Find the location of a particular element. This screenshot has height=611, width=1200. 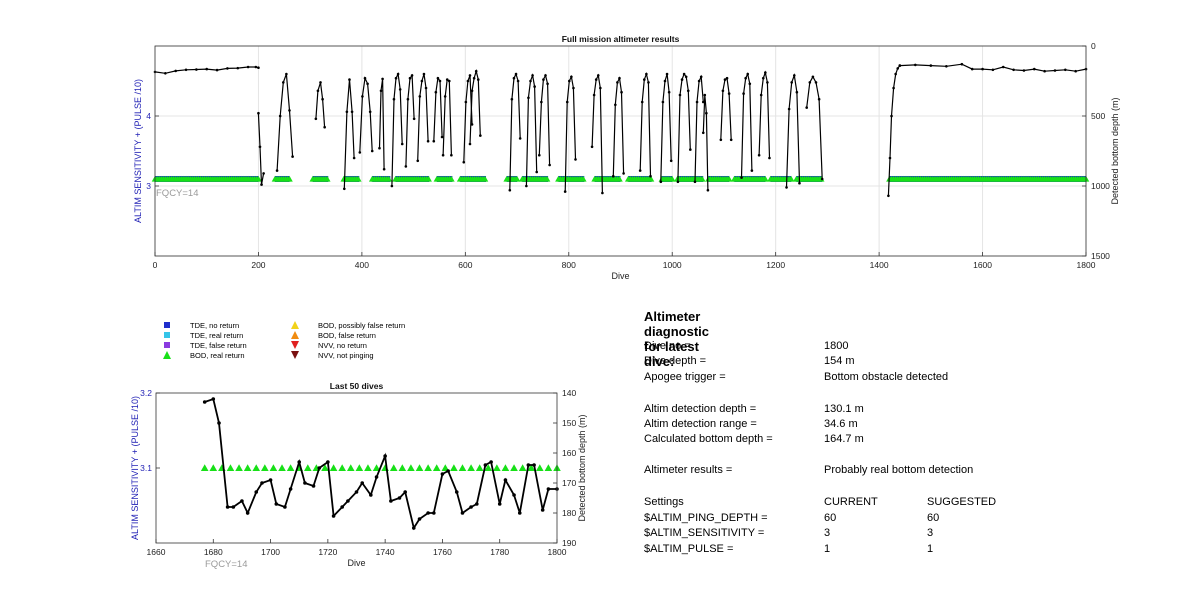

y-left-axis-label: ALTIM SENSITIVITY + (PULSE /10) is located at coordinates (135, 468).